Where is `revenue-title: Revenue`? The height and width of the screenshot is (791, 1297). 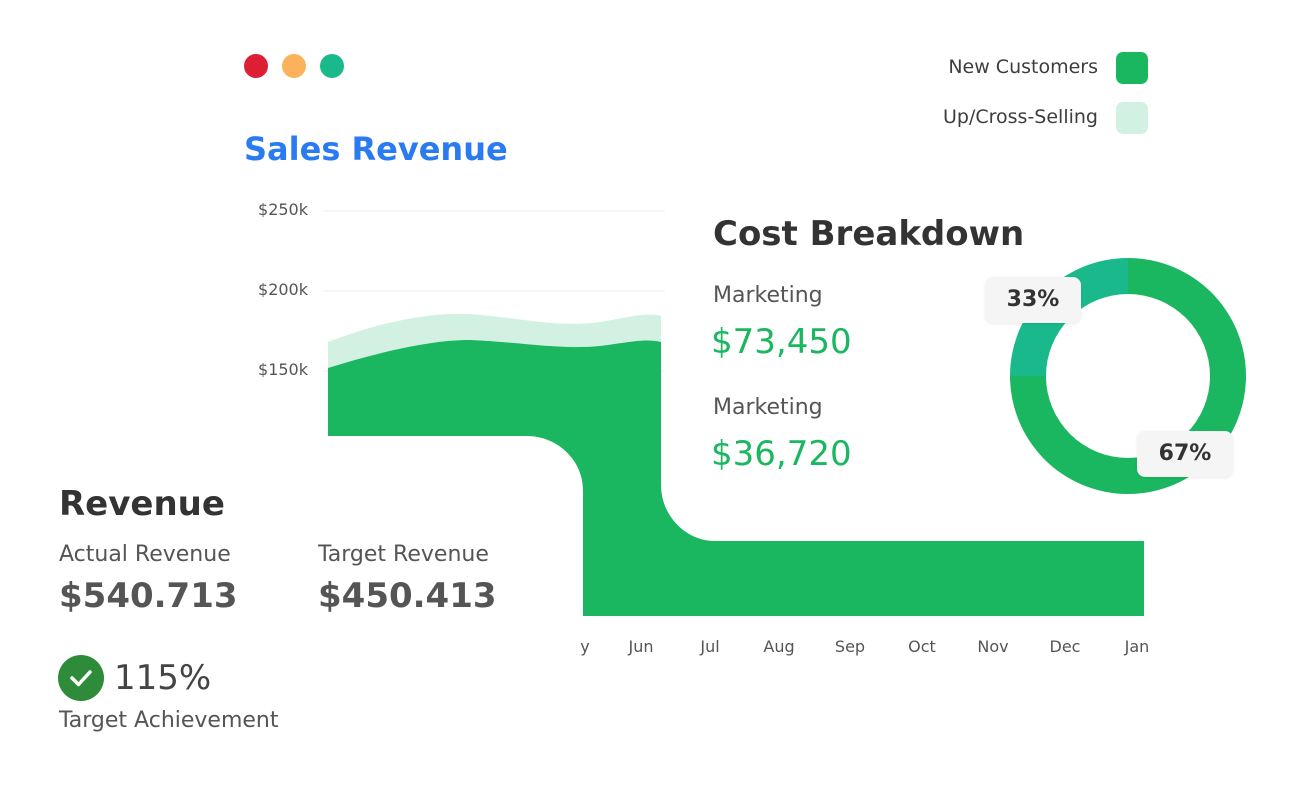 revenue-title: Revenue is located at coordinates (142, 504).